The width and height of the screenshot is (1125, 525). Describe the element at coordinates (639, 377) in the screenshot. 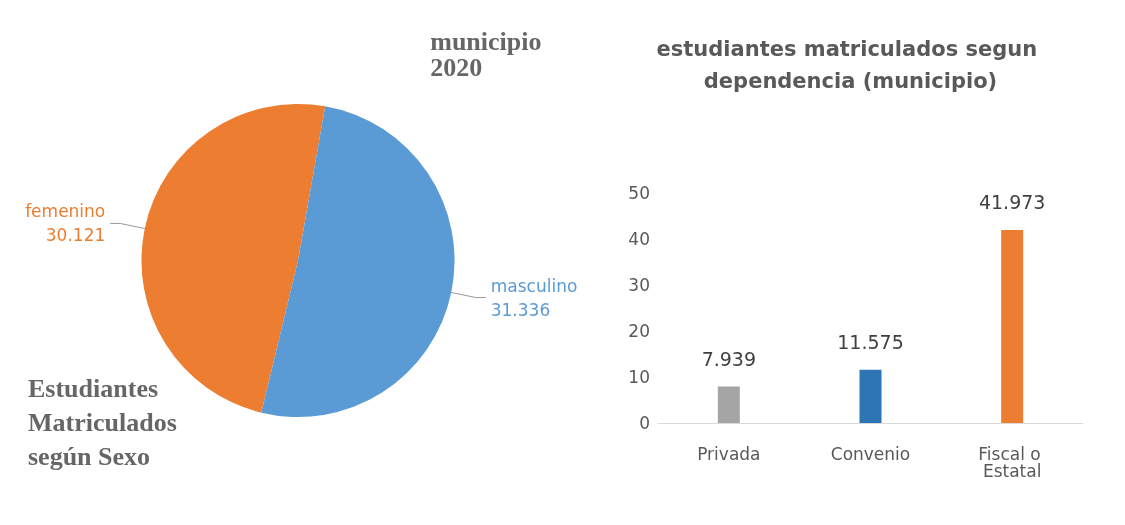

I see `y-tick-label: 10` at that location.